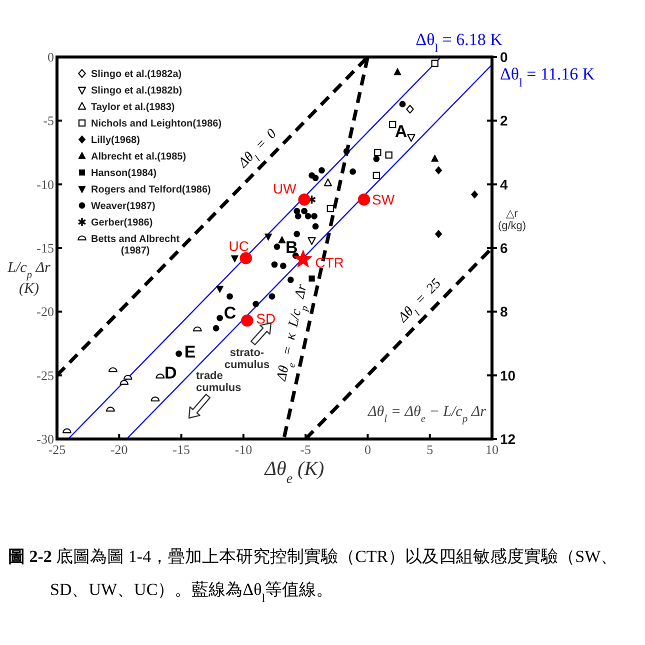 This screenshot has height=645, width=645. Describe the element at coordinates (45, 312) in the screenshot. I see `y-tick-label: -20` at that location.